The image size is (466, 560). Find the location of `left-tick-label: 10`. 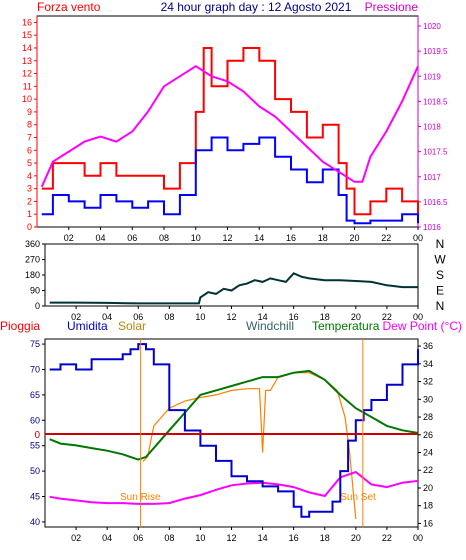

left-tick-label: 10 is located at coordinates (27, 99).